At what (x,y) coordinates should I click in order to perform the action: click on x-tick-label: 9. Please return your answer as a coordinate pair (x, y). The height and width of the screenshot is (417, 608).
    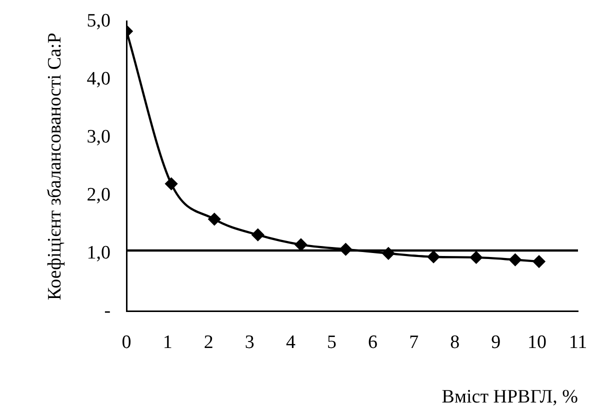
    Looking at the image, I should click on (496, 342).